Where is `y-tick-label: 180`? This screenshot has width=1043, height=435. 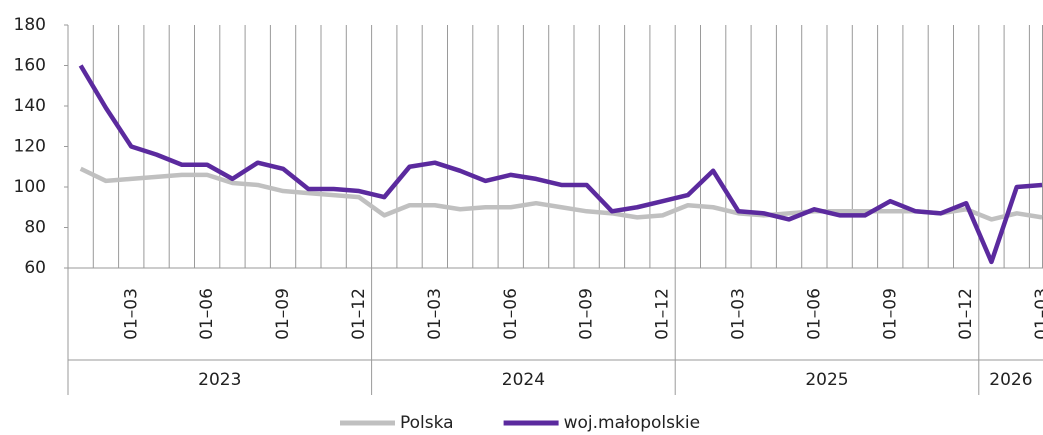
y-tick-label: 180 is located at coordinates (30, 25).